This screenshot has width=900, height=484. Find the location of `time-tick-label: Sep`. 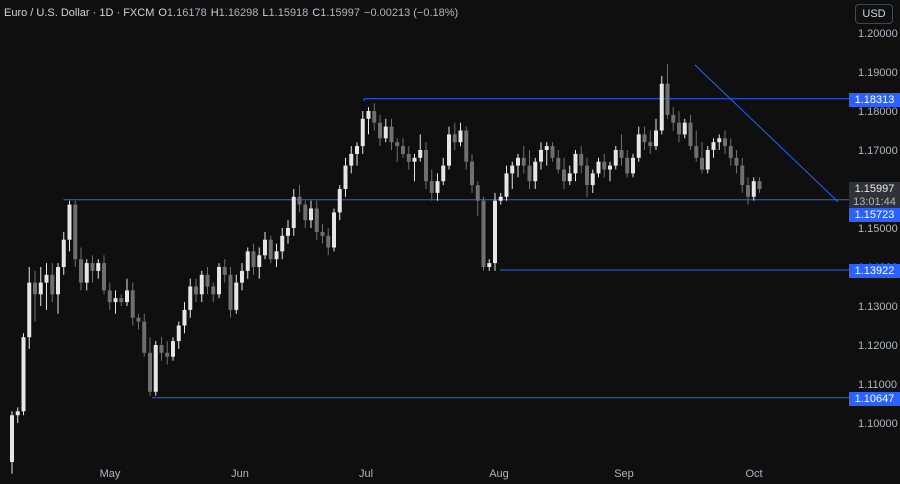

time-tick-label: Sep is located at coordinates (624, 474).